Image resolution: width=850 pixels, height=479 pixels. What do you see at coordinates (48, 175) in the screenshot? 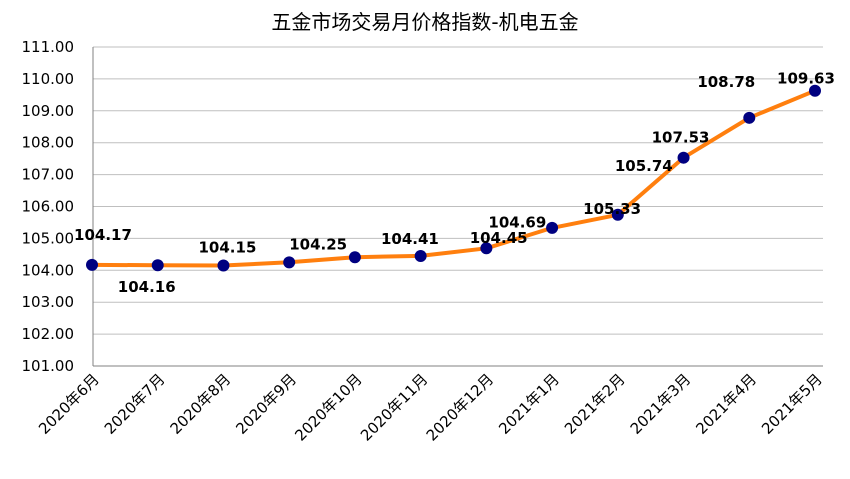
I see `y-tick-label: 107.00` at bounding box center [48, 175].